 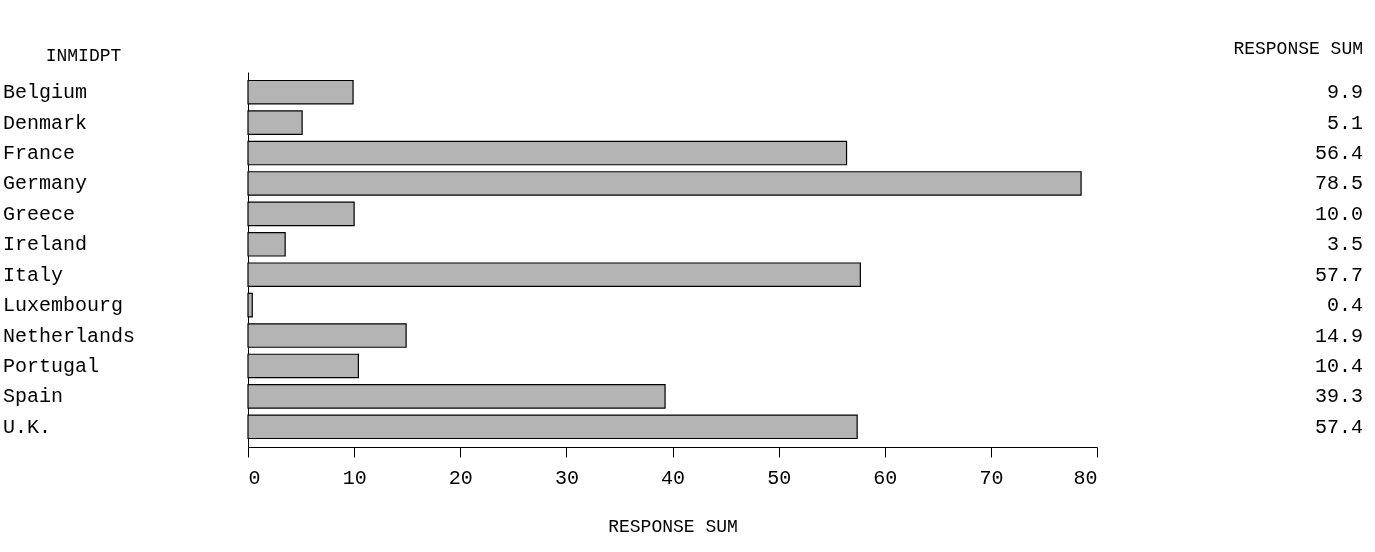 What do you see at coordinates (460, 478) in the screenshot?
I see `x-tick-label: 20` at bounding box center [460, 478].